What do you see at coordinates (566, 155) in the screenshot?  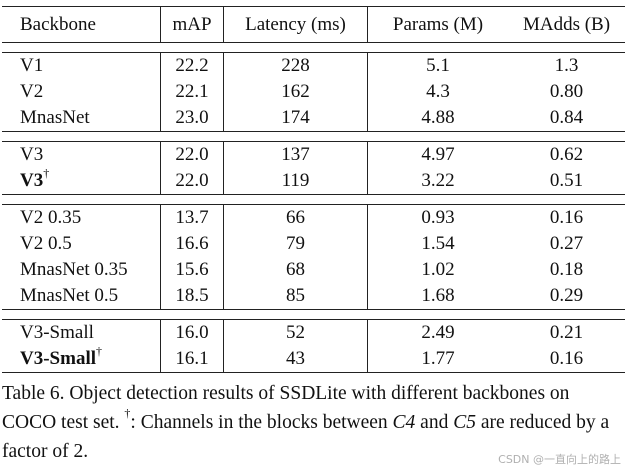 I see `cell-madds: 0.62` at bounding box center [566, 155].